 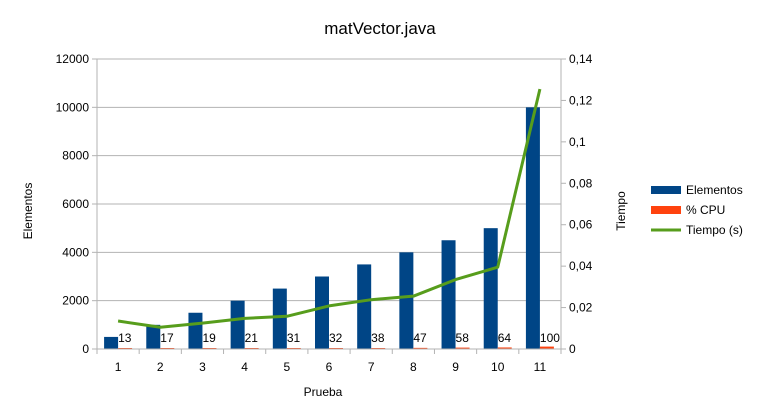 I want to click on legend: Elementos % CPU Tiempo (s), so click(x=697, y=210).